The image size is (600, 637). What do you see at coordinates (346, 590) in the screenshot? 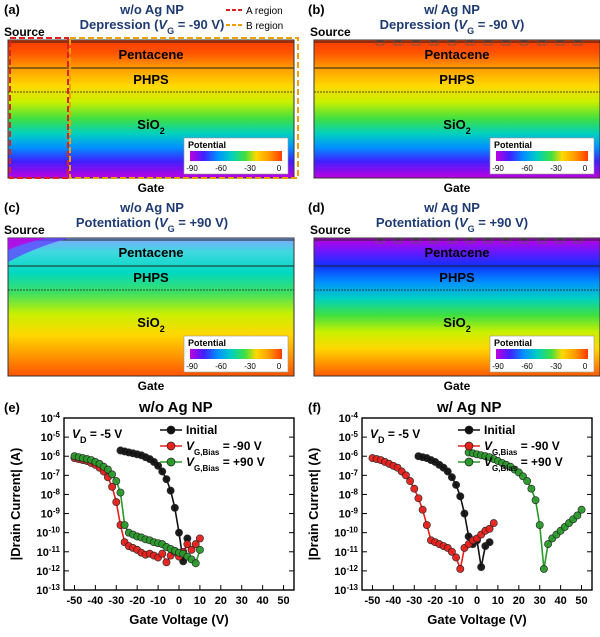
I see `y-tick-label: 10⁻¹³` at bounding box center [346, 590].